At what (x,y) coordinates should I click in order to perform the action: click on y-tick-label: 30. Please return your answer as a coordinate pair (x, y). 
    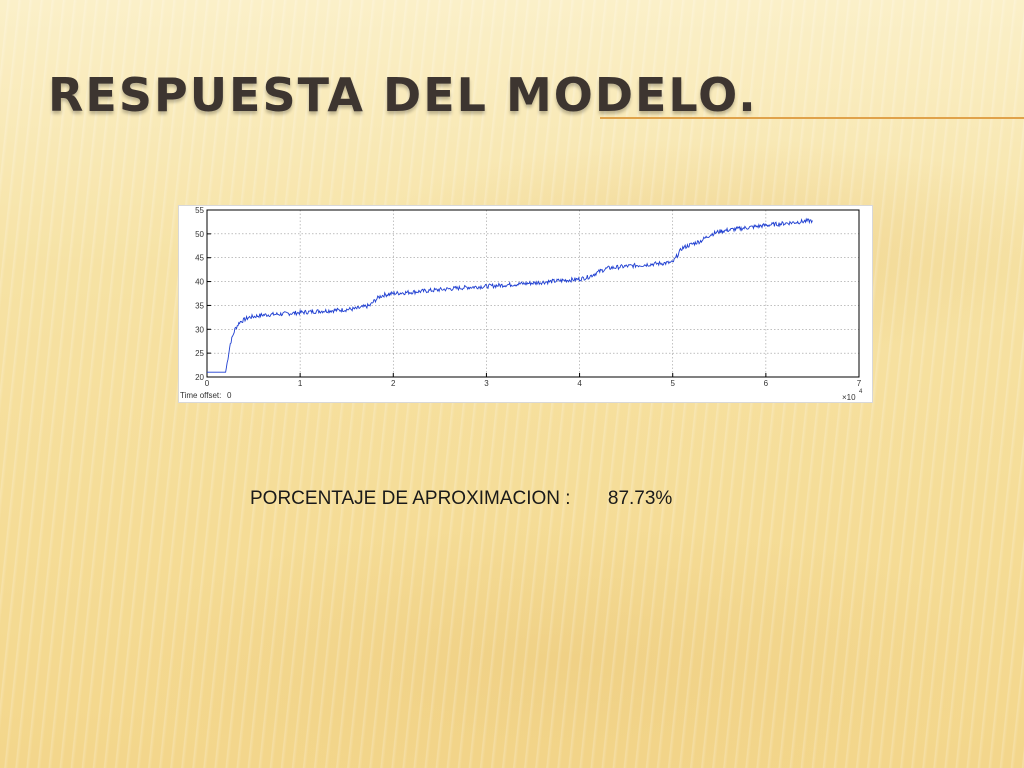
    Looking at the image, I should click on (199, 329).